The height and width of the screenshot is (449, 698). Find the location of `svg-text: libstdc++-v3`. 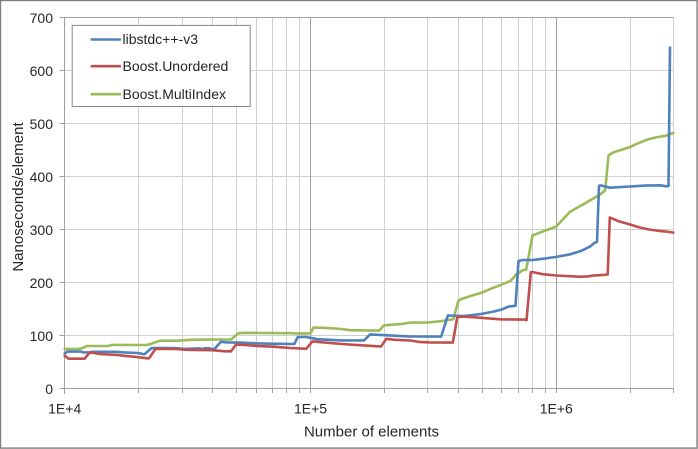

svg-text: libstdc++-v3 is located at coordinates (161, 39).